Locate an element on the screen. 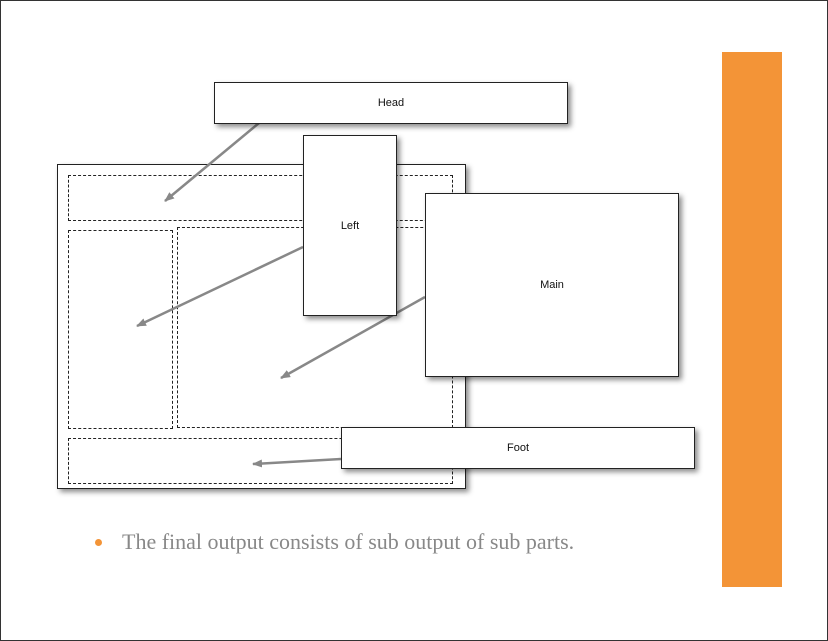 Image resolution: width=828 pixels, height=641 pixels. left-box: Left is located at coordinates (350, 225).